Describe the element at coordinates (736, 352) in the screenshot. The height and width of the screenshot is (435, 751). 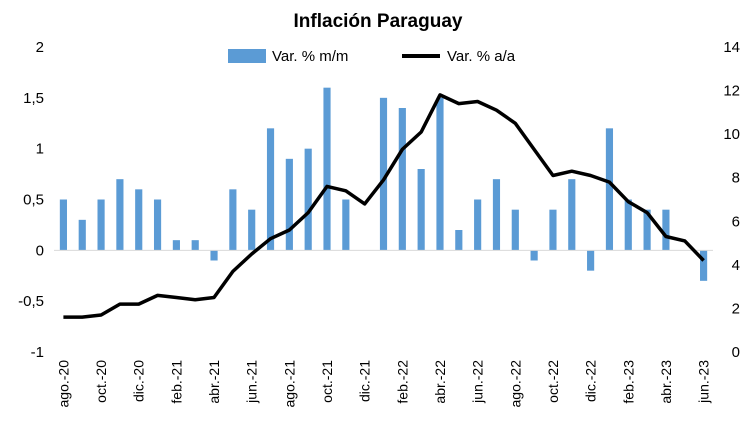
I see `right-axis-tick-label: 0` at that location.